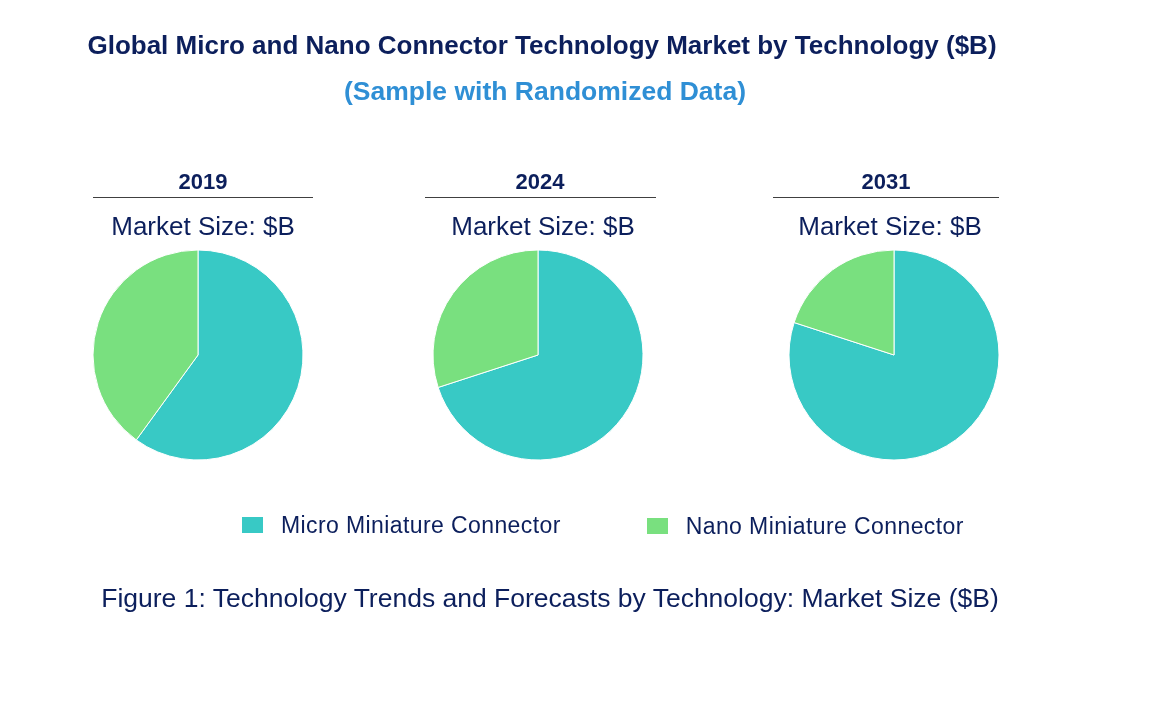  What do you see at coordinates (203, 181) in the screenshot?
I see `slice-label: 2019` at bounding box center [203, 181].